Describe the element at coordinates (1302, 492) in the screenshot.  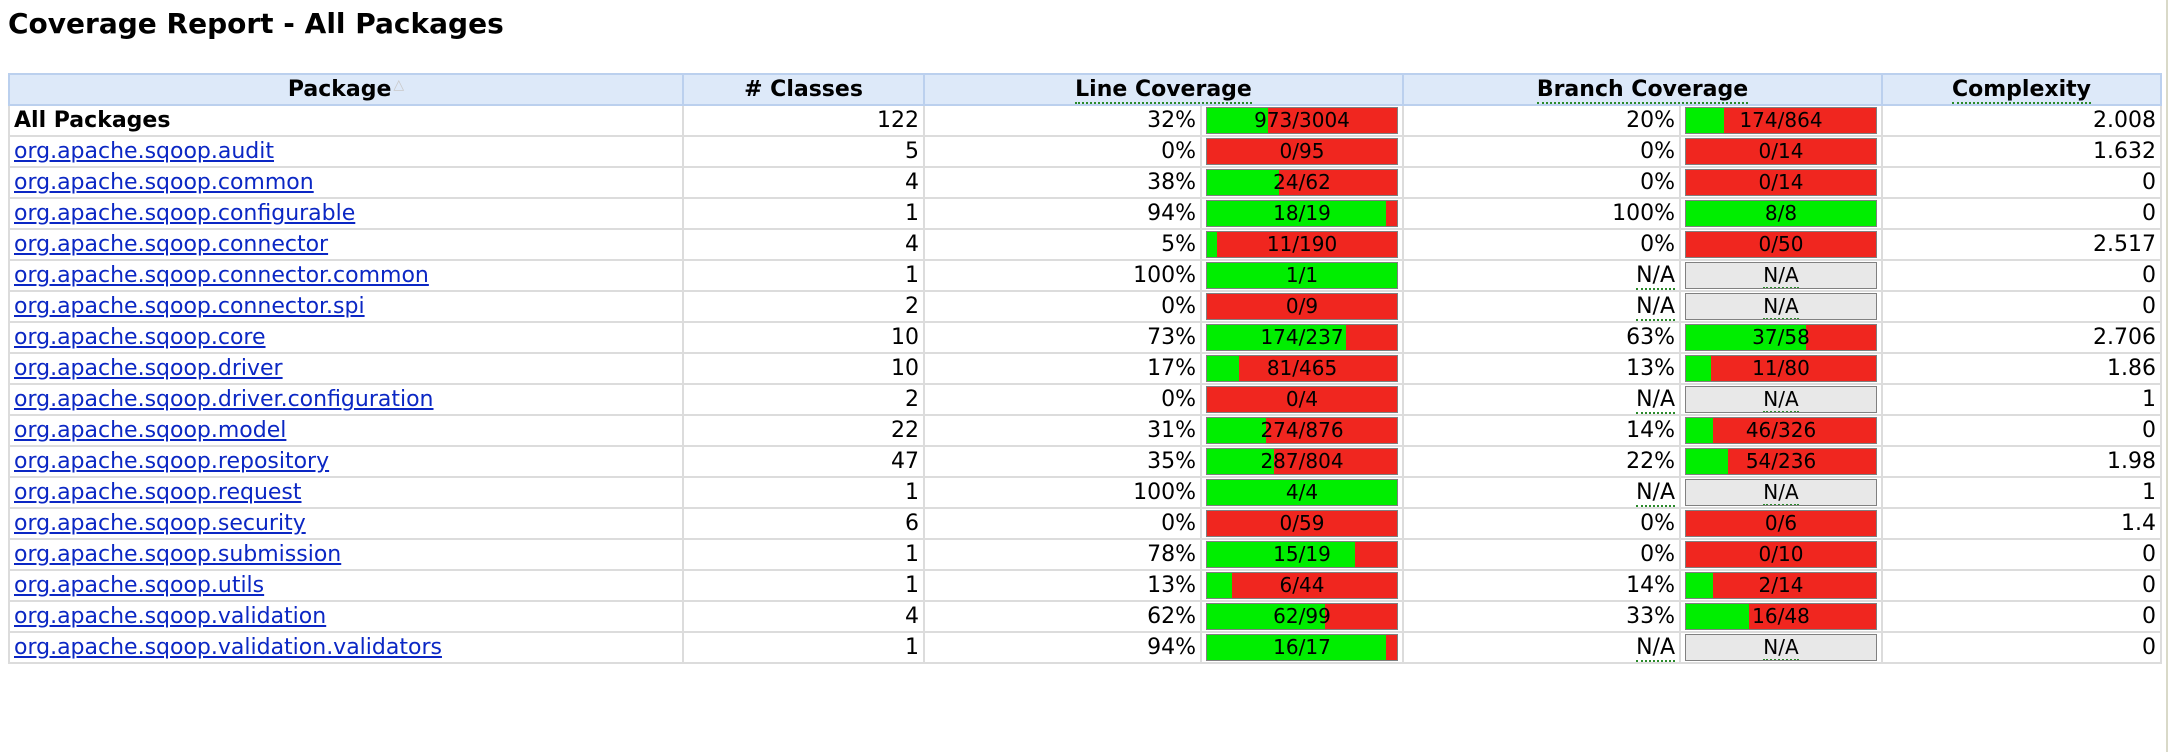
I see `line-coverage-bar-cell: 4/4` at that location.